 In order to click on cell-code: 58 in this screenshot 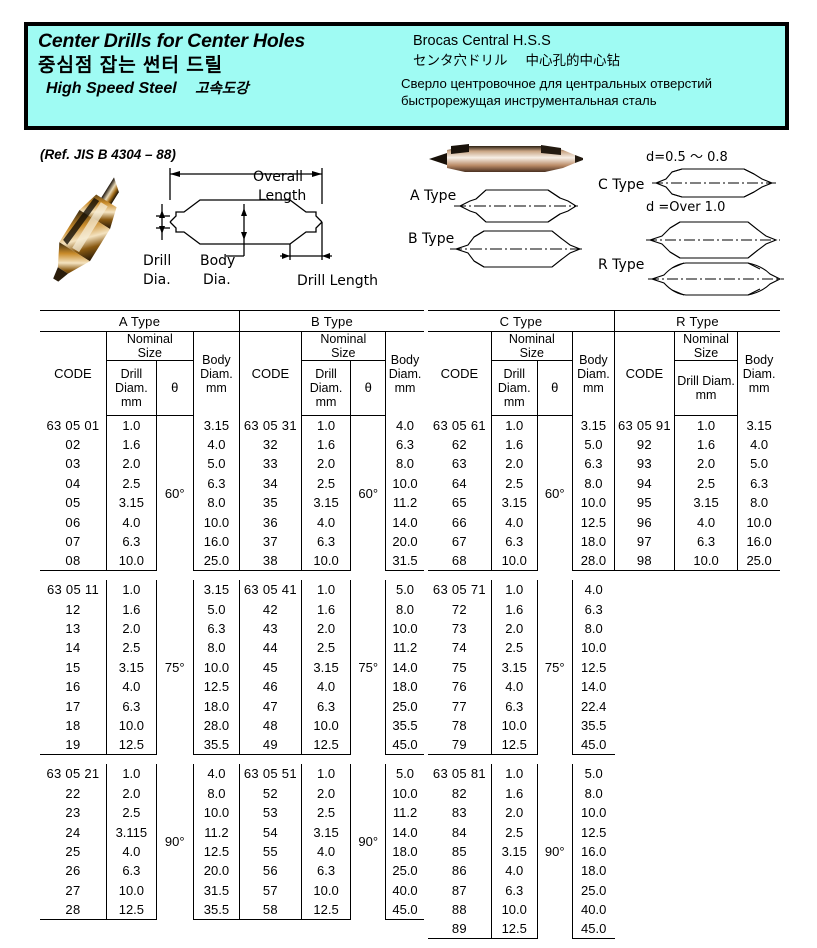, I will do `click(270, 909)`.